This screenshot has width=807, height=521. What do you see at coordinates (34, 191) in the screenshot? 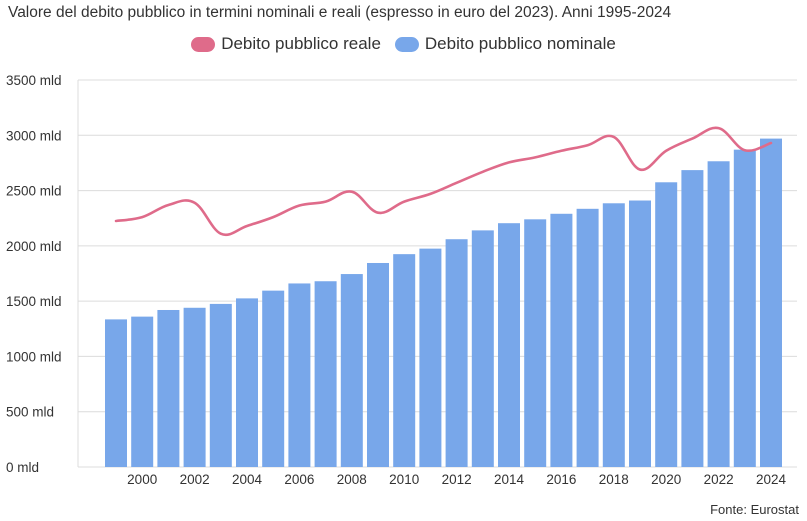
I see `y-tick-label: 2500 mld` at bounding box center [34, 191].